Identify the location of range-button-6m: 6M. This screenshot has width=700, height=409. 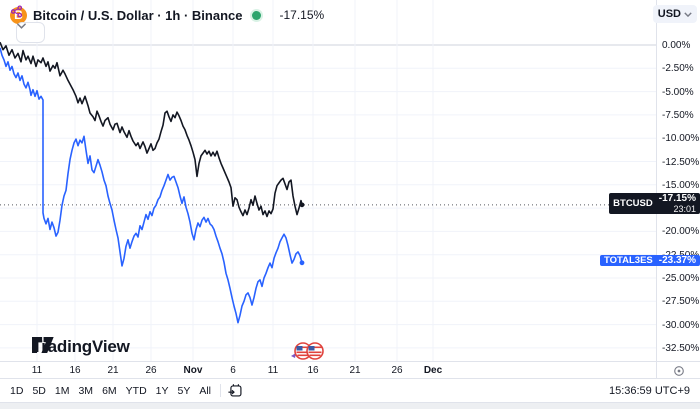
(109, 390).